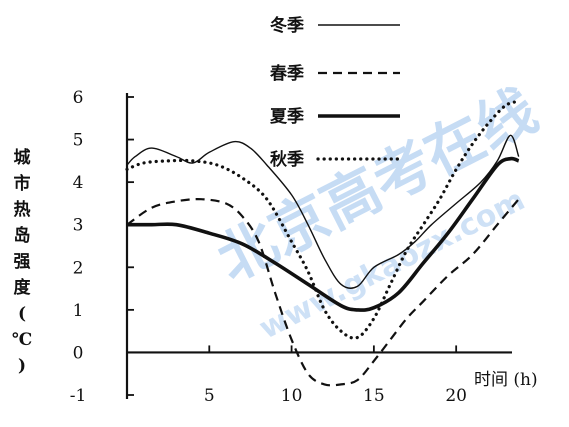  Describe the element at coordinates (456, 396) in the screenshot. I see `x-tick-label: 20` at that location.